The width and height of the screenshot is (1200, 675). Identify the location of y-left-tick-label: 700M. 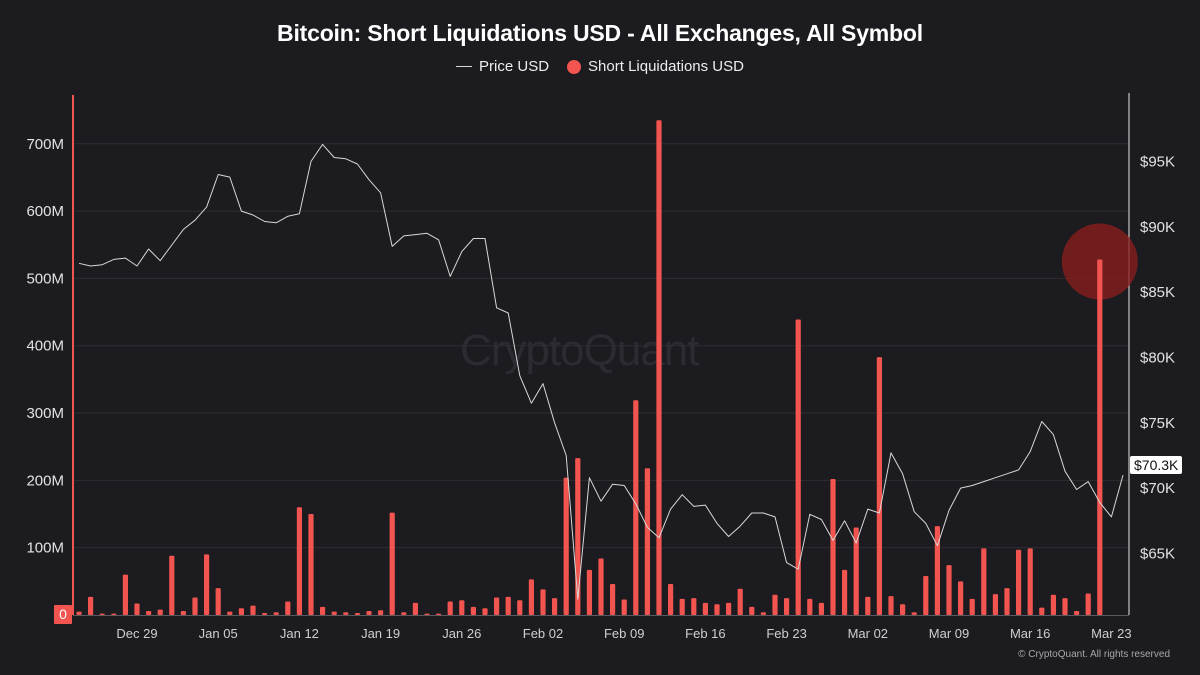
(45, 144).